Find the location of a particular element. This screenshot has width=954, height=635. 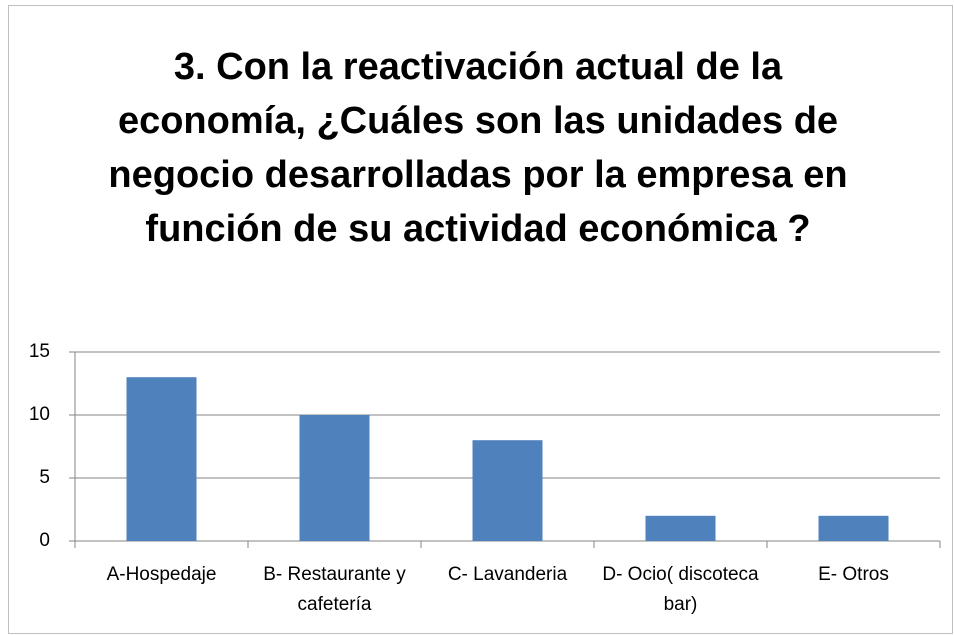

y-tick-label: 5 is located at coordinates (44, 477).